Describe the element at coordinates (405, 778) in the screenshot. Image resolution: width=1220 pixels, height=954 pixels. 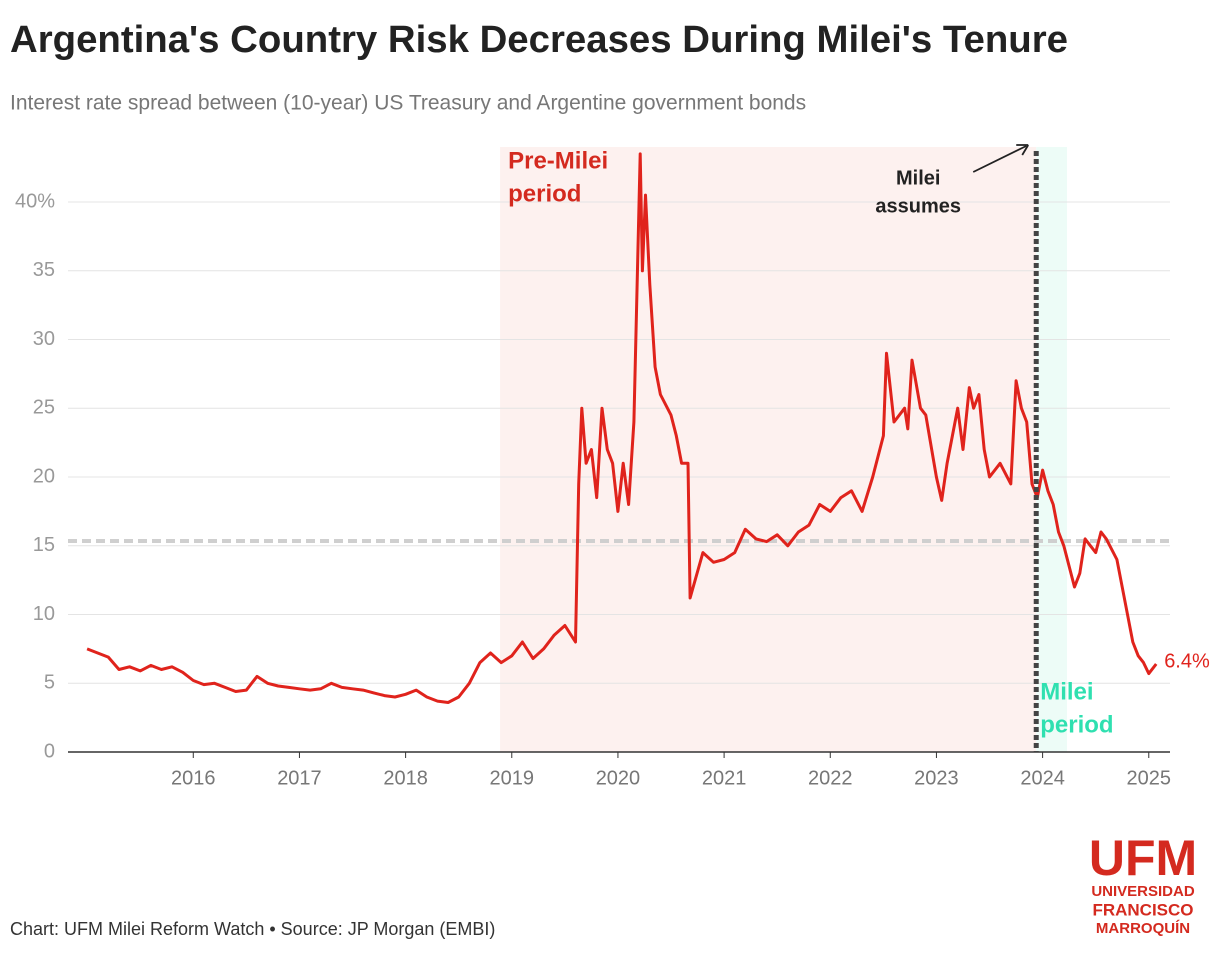
I see `x-tick-label: 2018` at that location.